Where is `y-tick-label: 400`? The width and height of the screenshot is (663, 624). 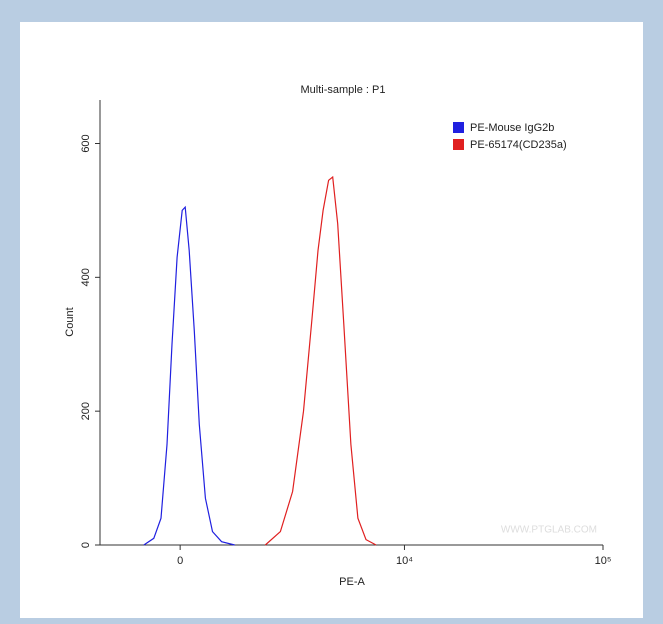 y-tick-label: 400 is located at coordinates (86, 277).